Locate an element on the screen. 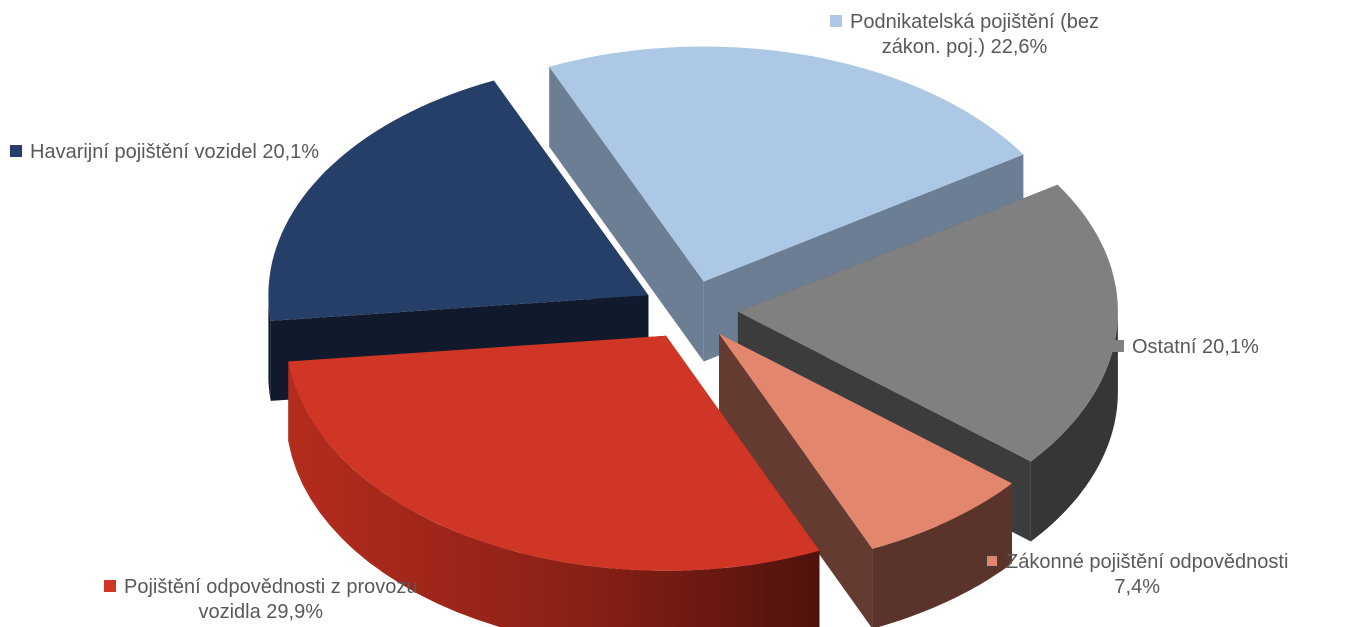 The width and height of the screenshot is (1358, 627). slice-zakonne-top is located at coordinates (865, 441).